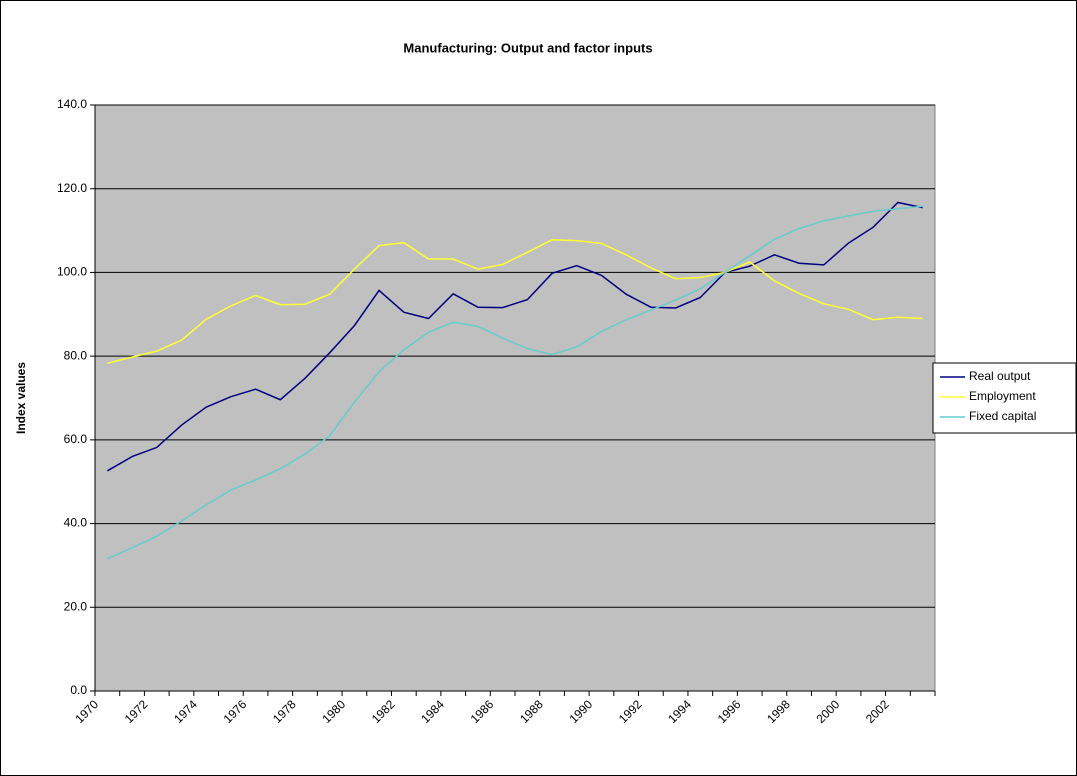 Image resolution: width=1077 pixels, height=776 pixels. I want to click on y-tick-label: 0.0, so click(78, 690).